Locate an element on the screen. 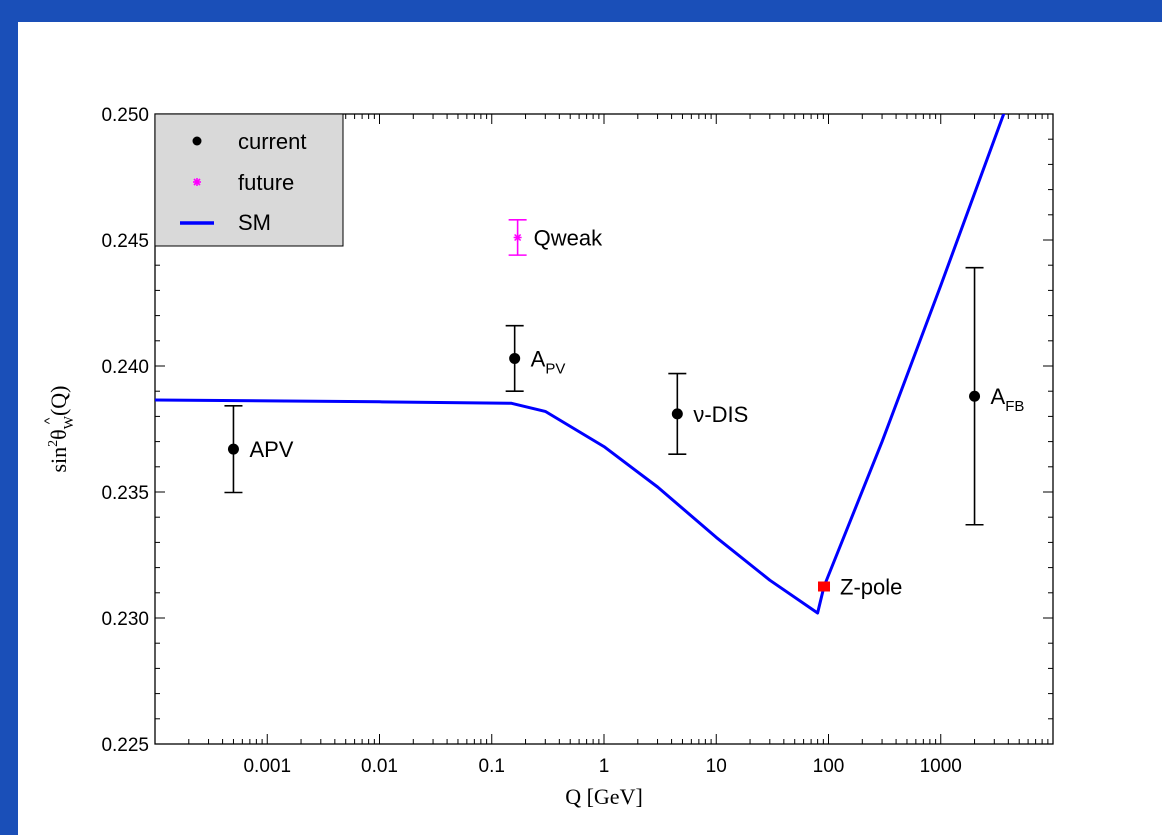 Image resolution: width=1162 pixels, height=835 pixels. y-tick-label: 0.245 is located at coordinates (125, 241).